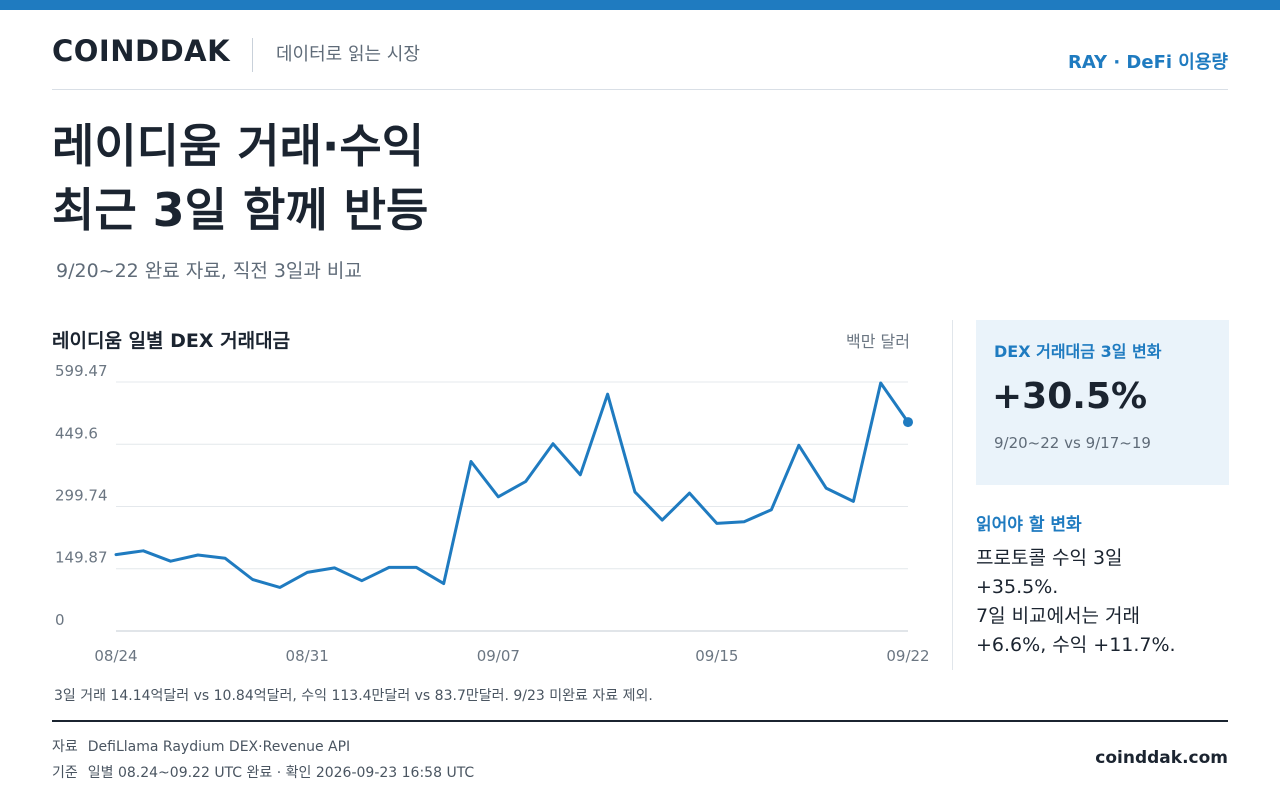 The height and width of the screenshot is (800, 1280). Describe the element at coordinates (1017, 587) in the screenshot. I see `change-line: +35.5%.` at that location.